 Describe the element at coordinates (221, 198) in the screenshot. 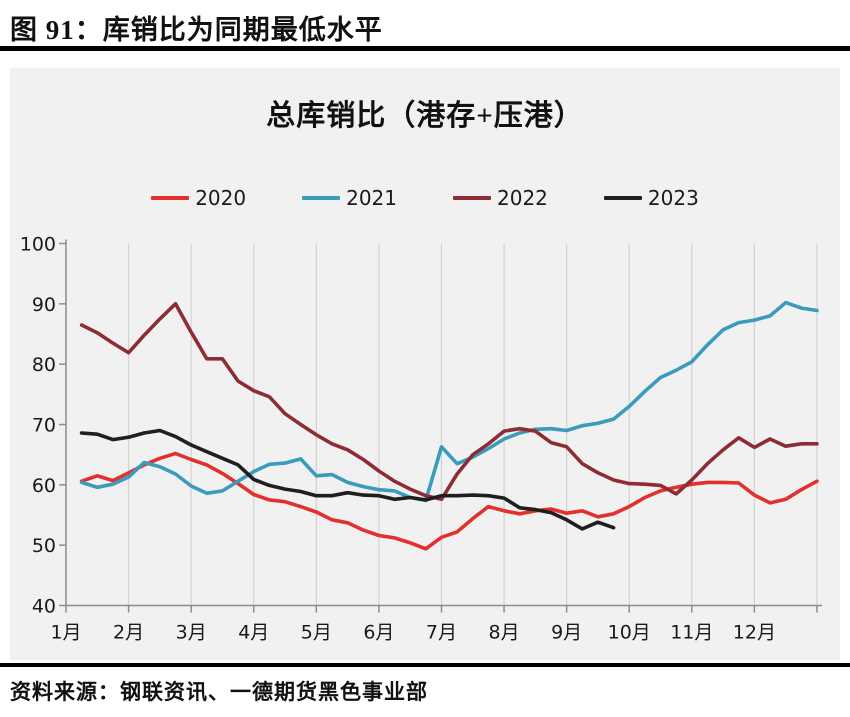

I see `legend-label: 2020` at that location.